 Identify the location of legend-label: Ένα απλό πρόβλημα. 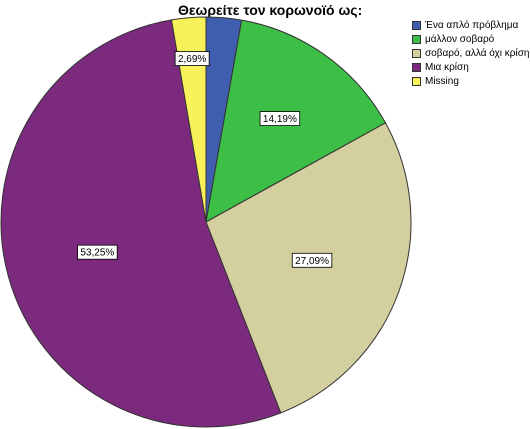
(472, 25).